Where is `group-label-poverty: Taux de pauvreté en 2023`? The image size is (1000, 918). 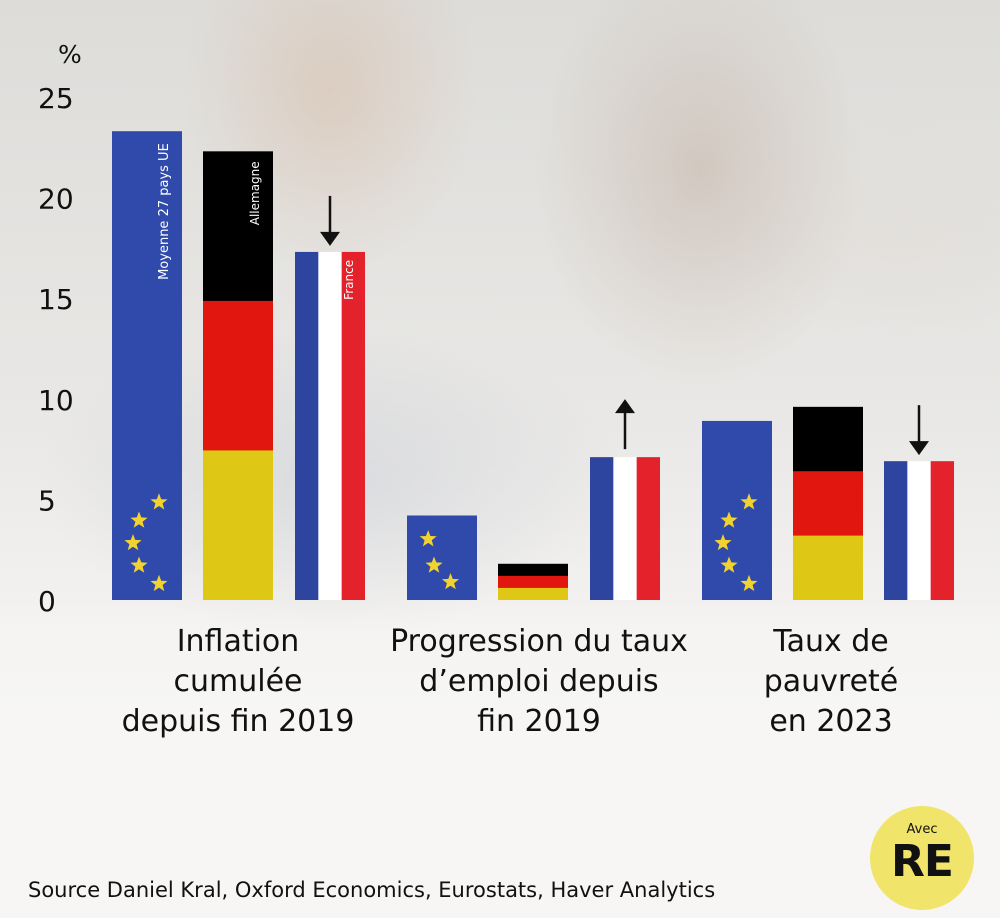
group-label-poverty: Taux de pauvreté en 2023 is located at coordinates (831, 681).